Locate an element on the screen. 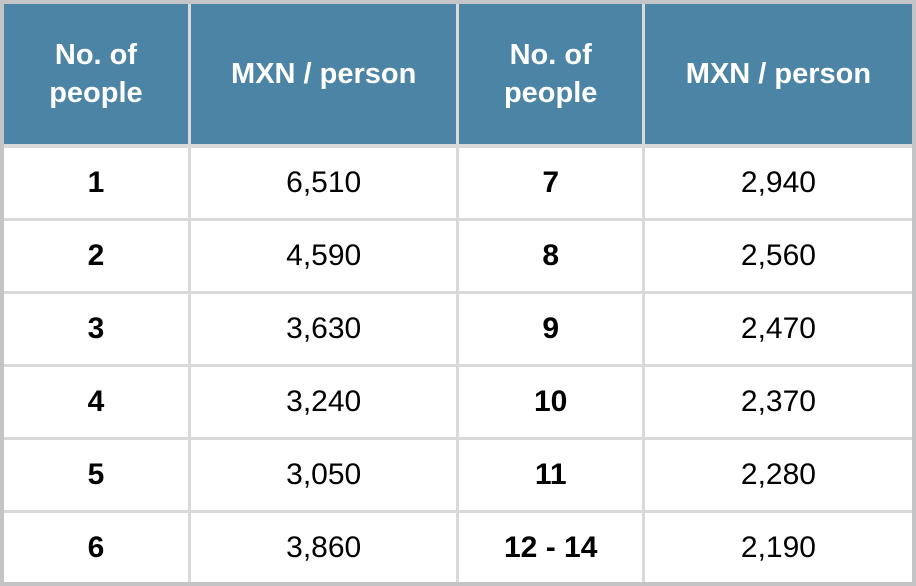 The image size is (916, 586). cell-price: 2,940 is located at coordinates (776, 183).